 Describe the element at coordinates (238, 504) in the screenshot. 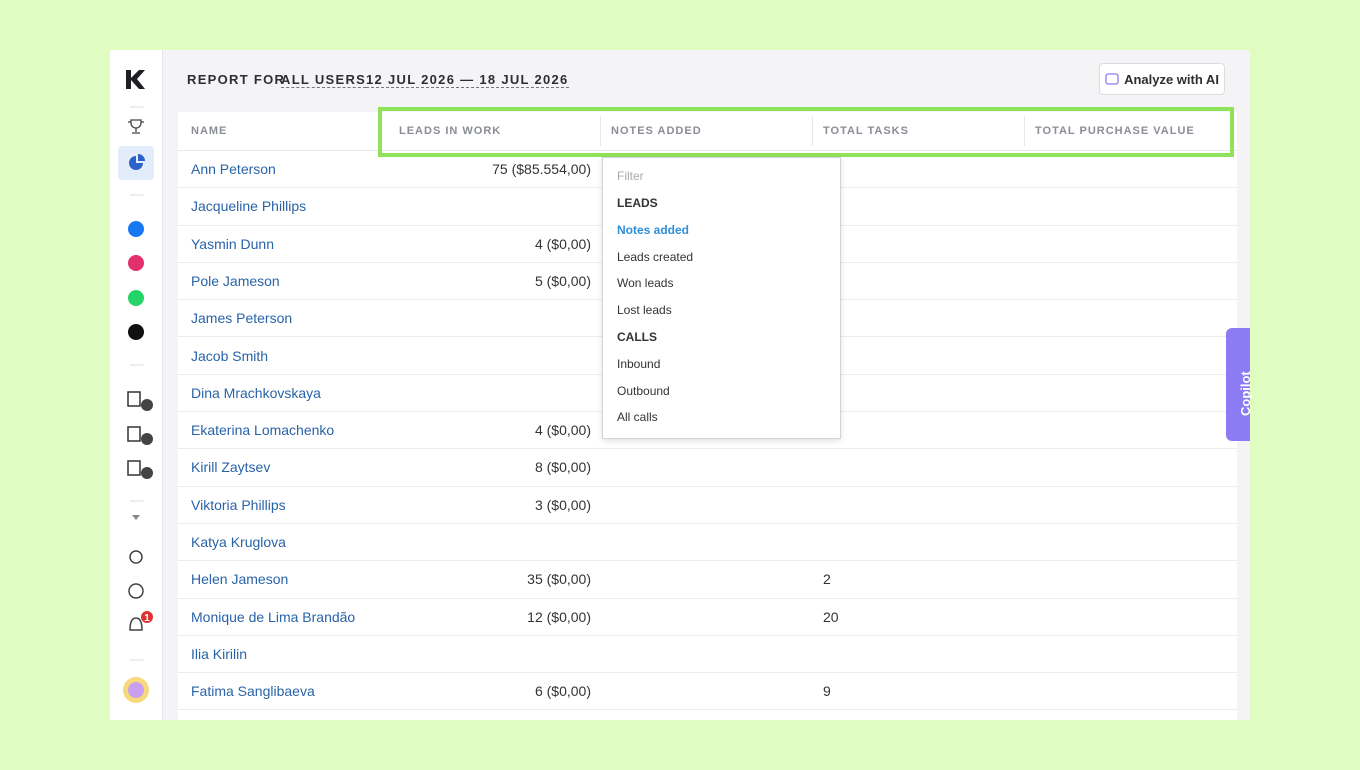

I see `user-name: Viktoria Phillips` at that location.